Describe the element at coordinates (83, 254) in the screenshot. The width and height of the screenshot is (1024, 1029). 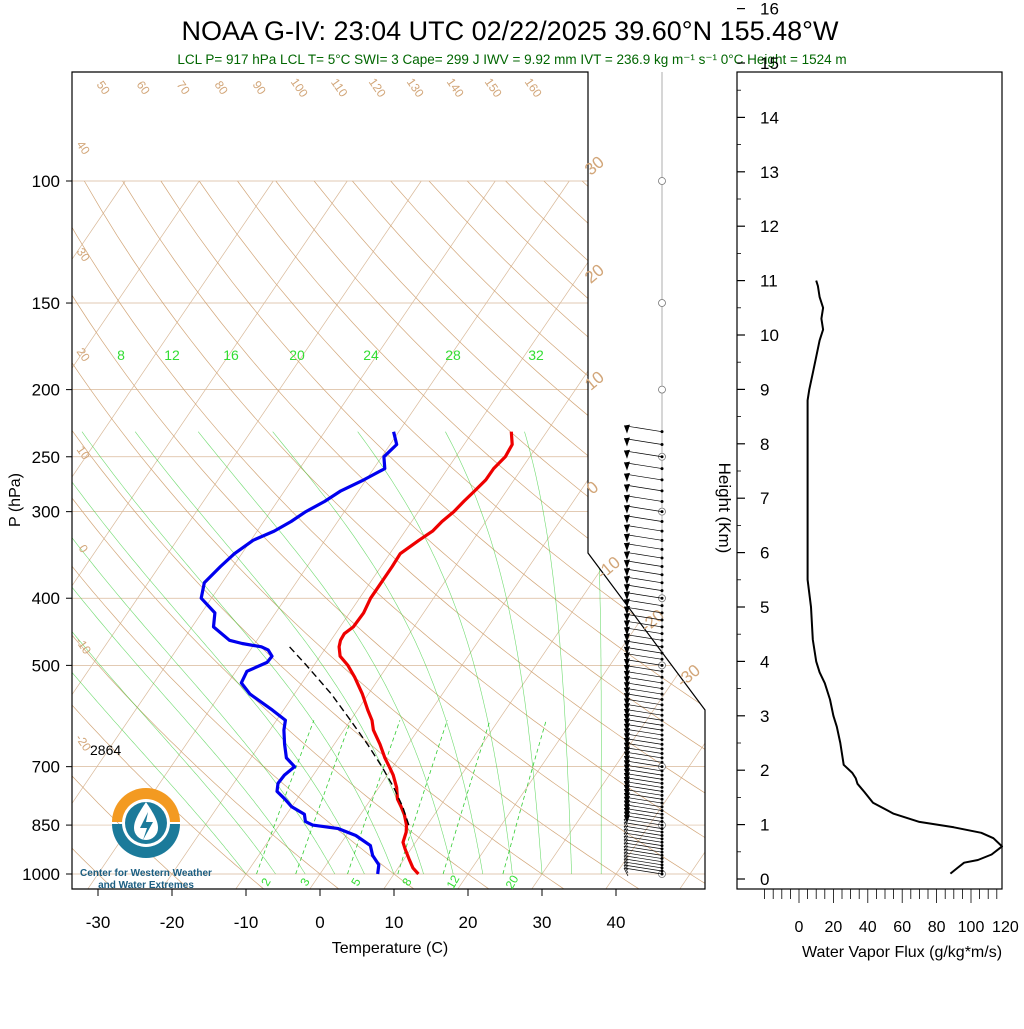
I see `dry-adiabat-left-label: 30` at that location.